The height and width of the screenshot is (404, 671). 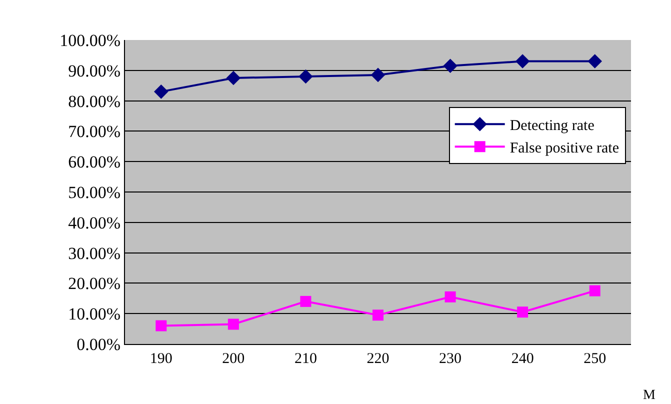 I want to click on legend-label: False positive rate, so click(x=565, y=148).